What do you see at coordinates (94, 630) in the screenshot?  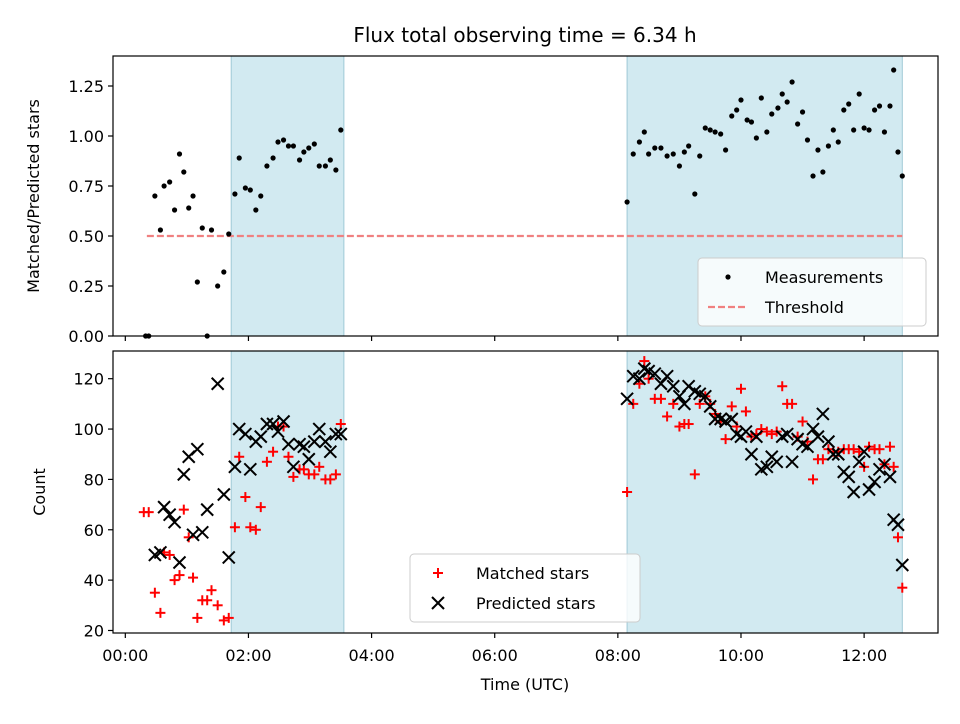 I see `bottom-y-tick-label: 20` at bounding box center [94, 630].